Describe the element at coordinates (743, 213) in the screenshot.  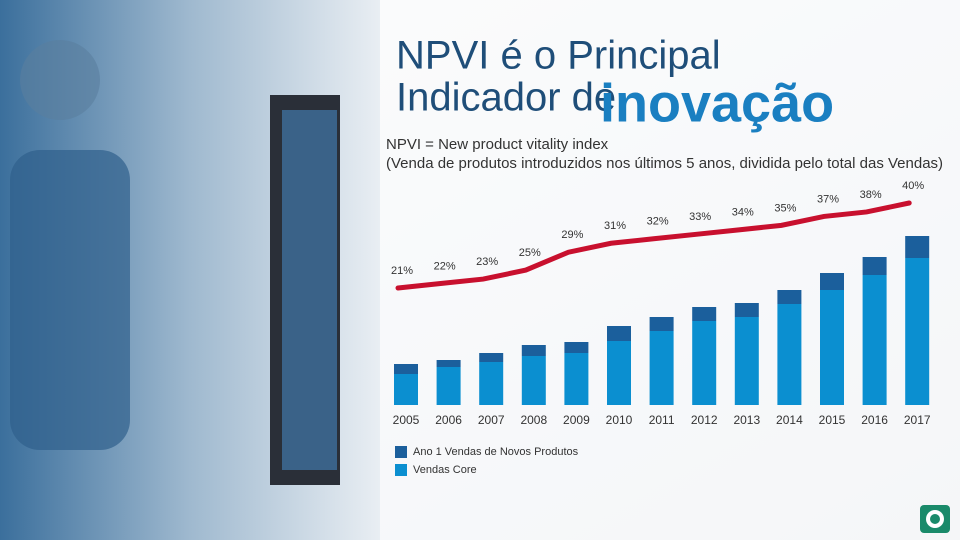
I see `data-label: 34%` at that location.